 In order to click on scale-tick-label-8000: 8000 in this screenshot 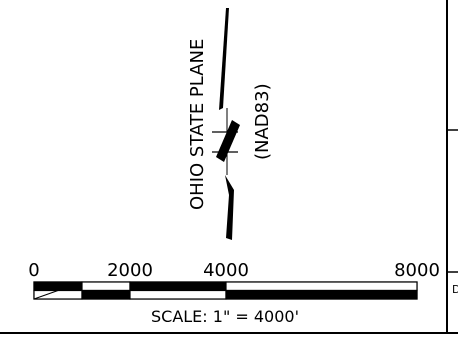, I will do `click(417, 270)`.